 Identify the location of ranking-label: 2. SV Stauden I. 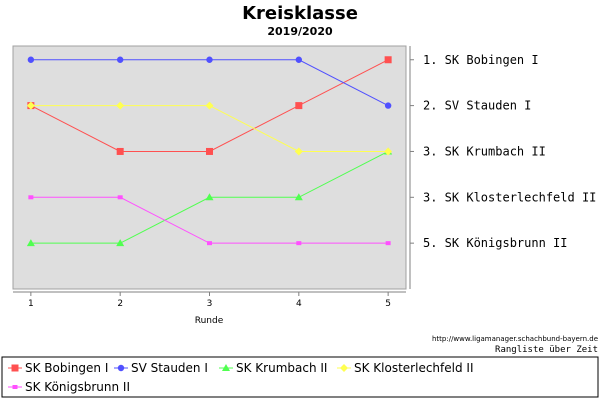
(477, 106).